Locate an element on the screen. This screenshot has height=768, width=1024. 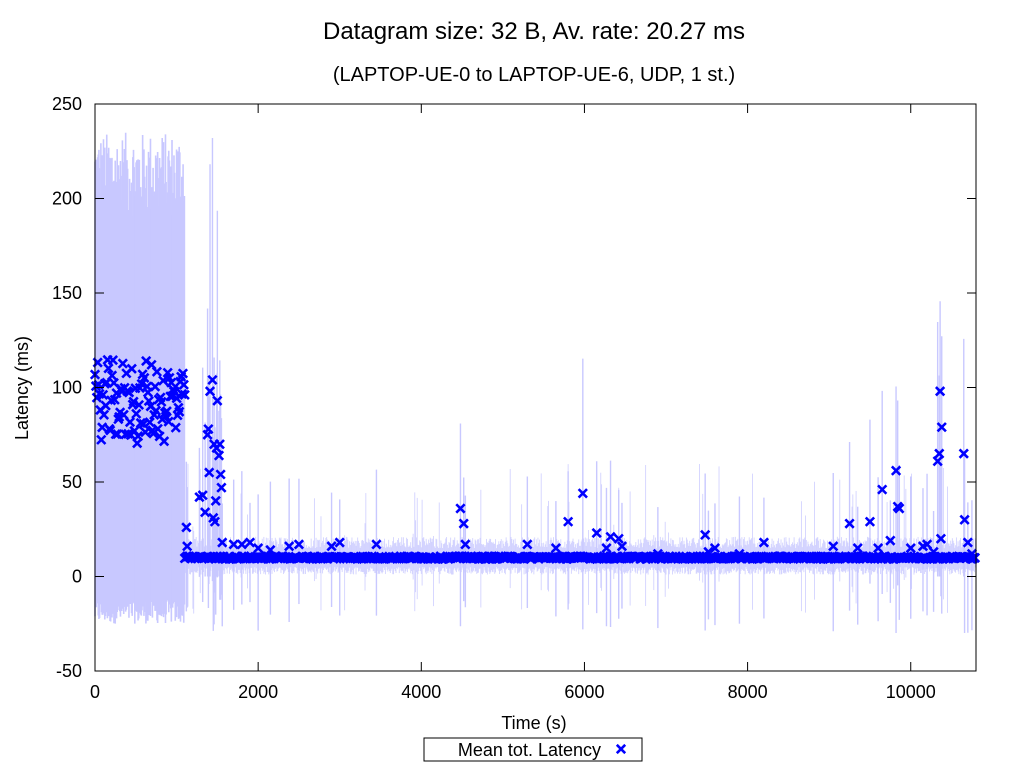
x-tick-label: 0 is located at coordinates (95, 692).